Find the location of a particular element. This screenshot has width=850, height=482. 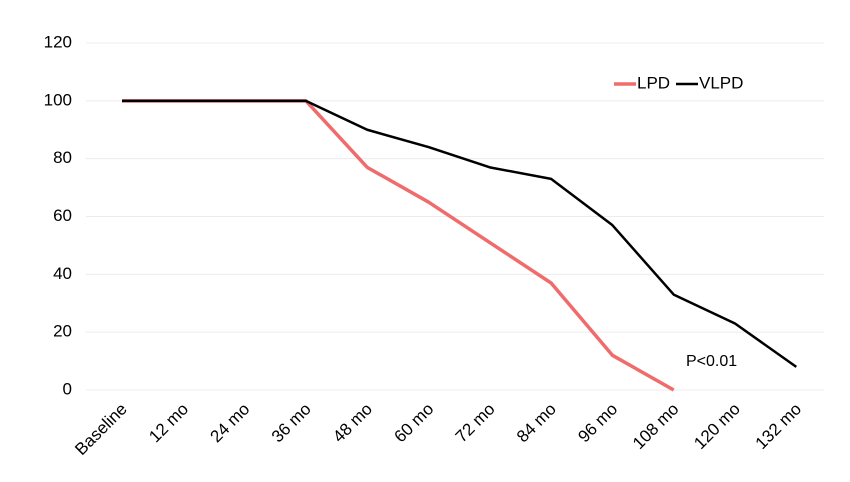

y-tick-label: 60 is located at coordinates (62, 215).